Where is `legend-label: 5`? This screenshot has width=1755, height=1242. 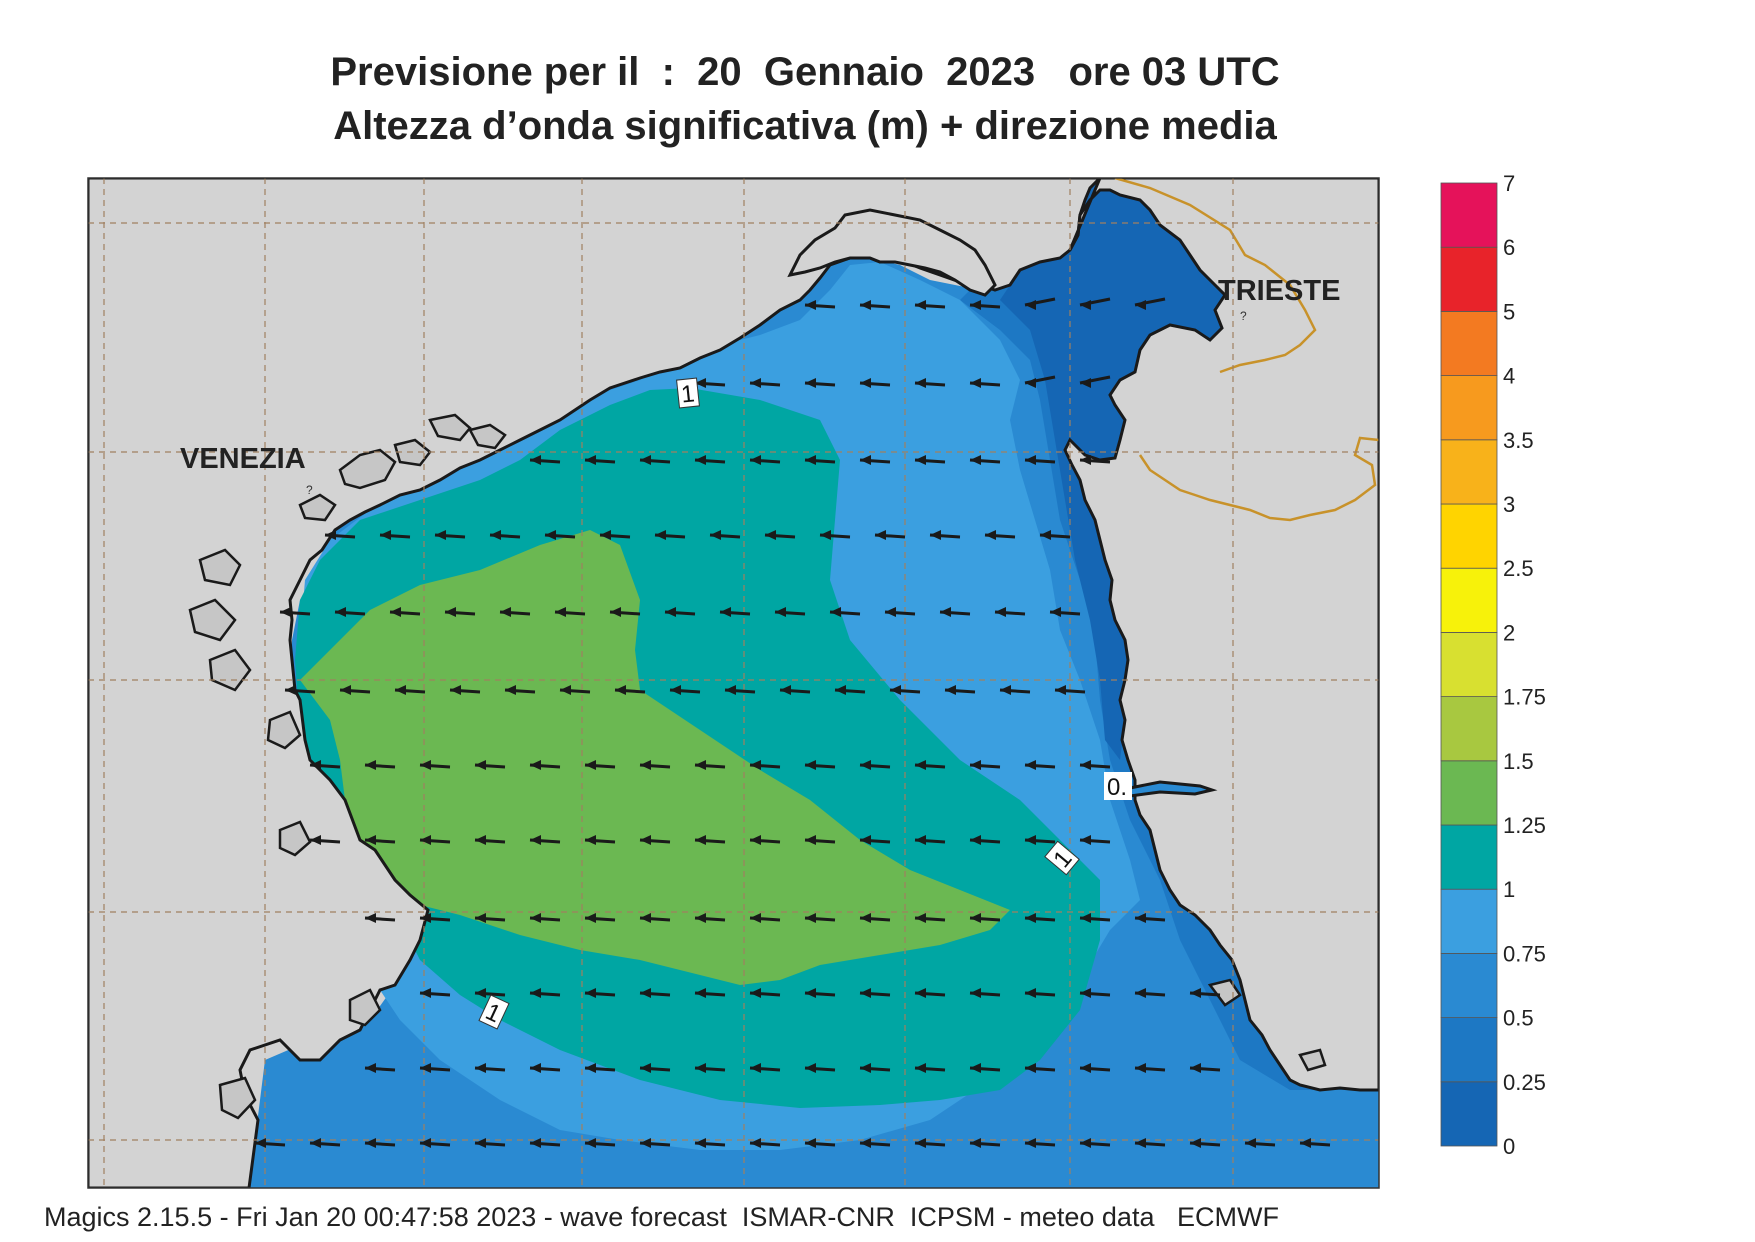 legend-label: 5 is located at coordinates (1509, 311).